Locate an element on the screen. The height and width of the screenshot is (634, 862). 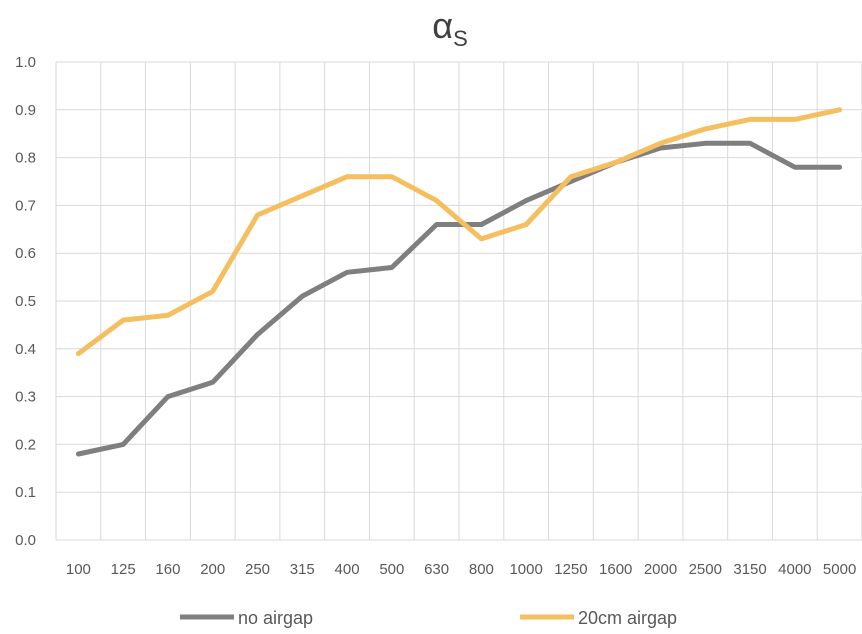
x-tick-label: 2000 is located at coordinates (660, 569).